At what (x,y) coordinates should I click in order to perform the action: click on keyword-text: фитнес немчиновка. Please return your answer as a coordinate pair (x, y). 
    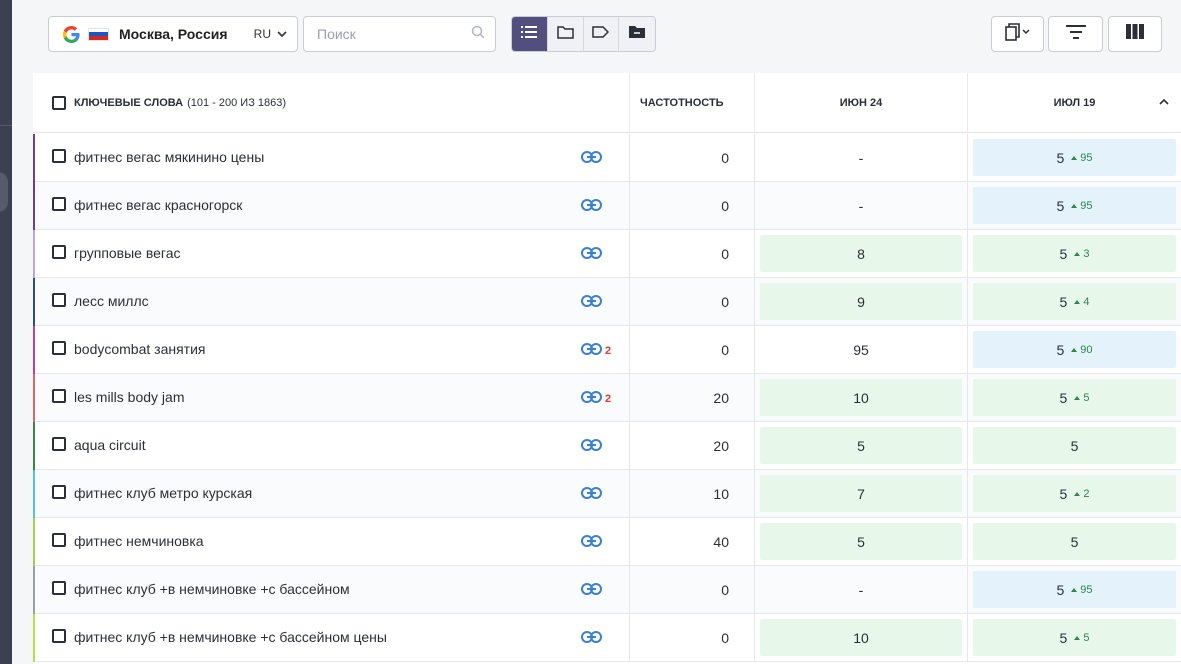
    Looking at the image, I should click on (139, 541).